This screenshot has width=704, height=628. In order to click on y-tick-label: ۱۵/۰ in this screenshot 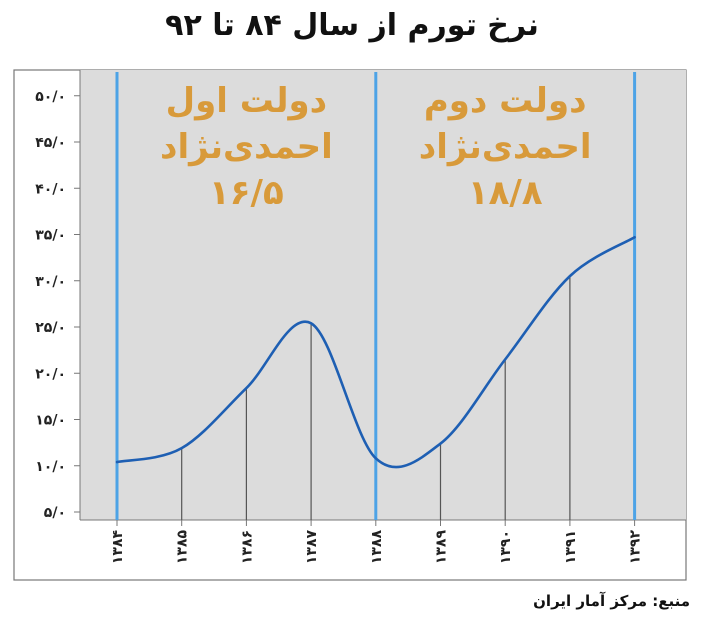, I will do `click(50, 421)`.